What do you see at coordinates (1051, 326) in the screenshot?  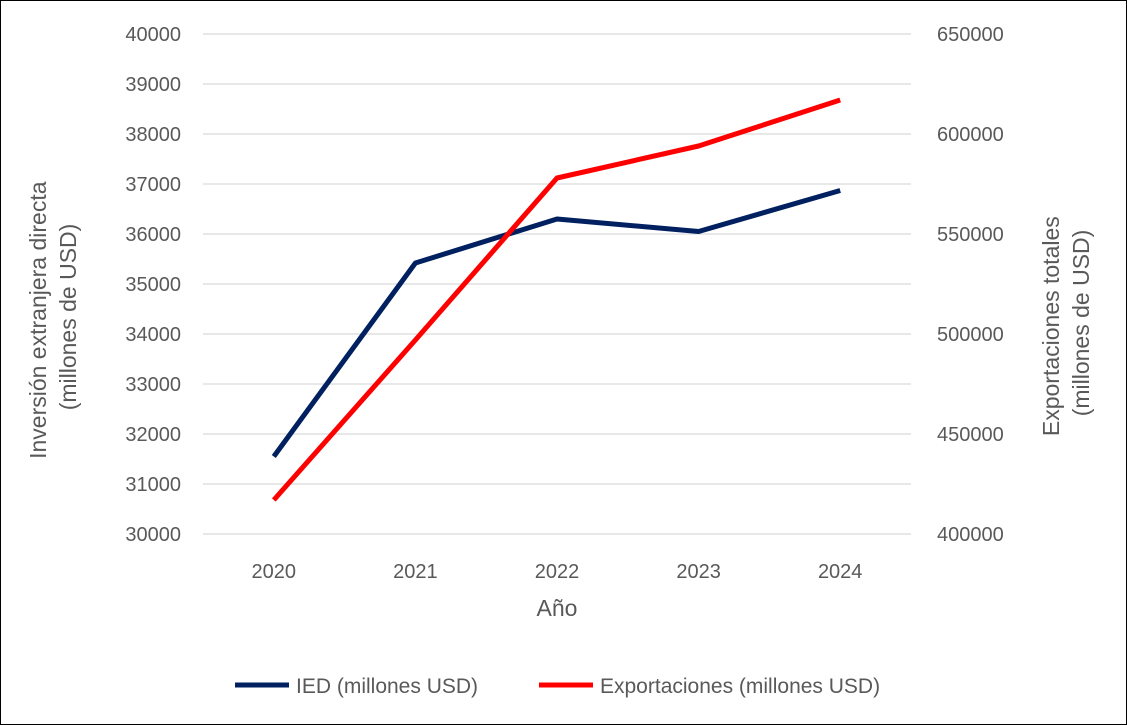 I see `right-axis-title-line-1: Exportaciones totales` at bounding box center [1051, 326].